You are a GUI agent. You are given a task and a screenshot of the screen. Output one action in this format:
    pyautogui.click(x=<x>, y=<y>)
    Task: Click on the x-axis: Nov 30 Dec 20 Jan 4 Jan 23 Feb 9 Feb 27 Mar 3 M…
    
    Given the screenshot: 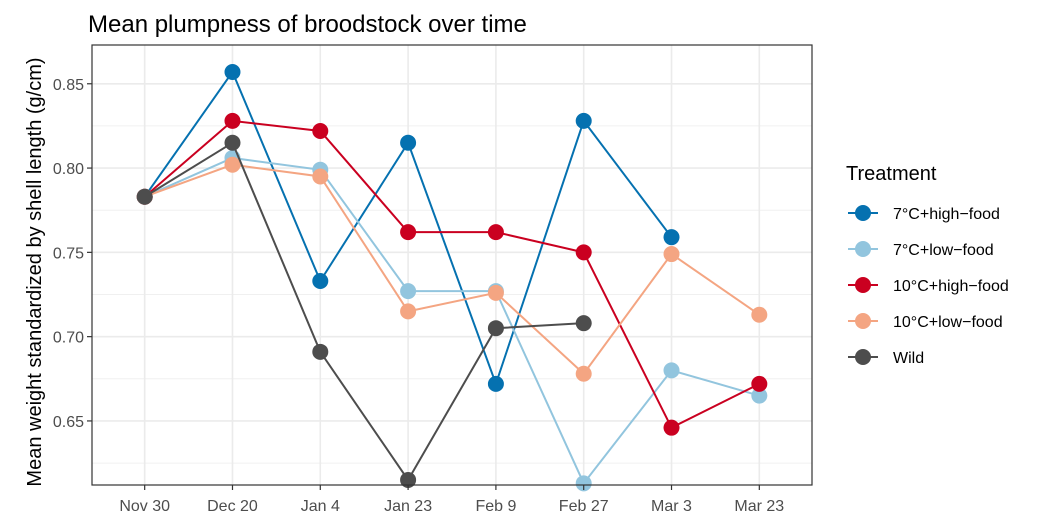 What is the action you would take?
    pyautogui.click(x=451, y=500)
    